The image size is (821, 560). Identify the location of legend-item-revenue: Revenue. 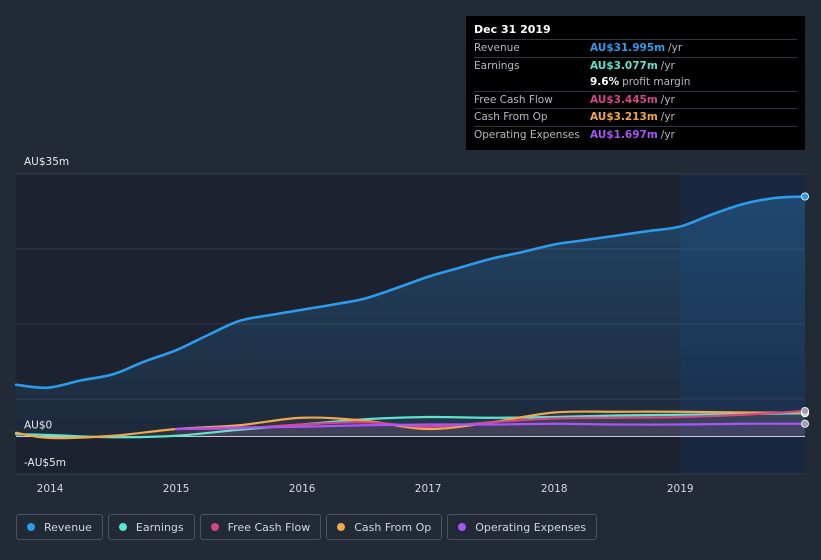
(59, 527).